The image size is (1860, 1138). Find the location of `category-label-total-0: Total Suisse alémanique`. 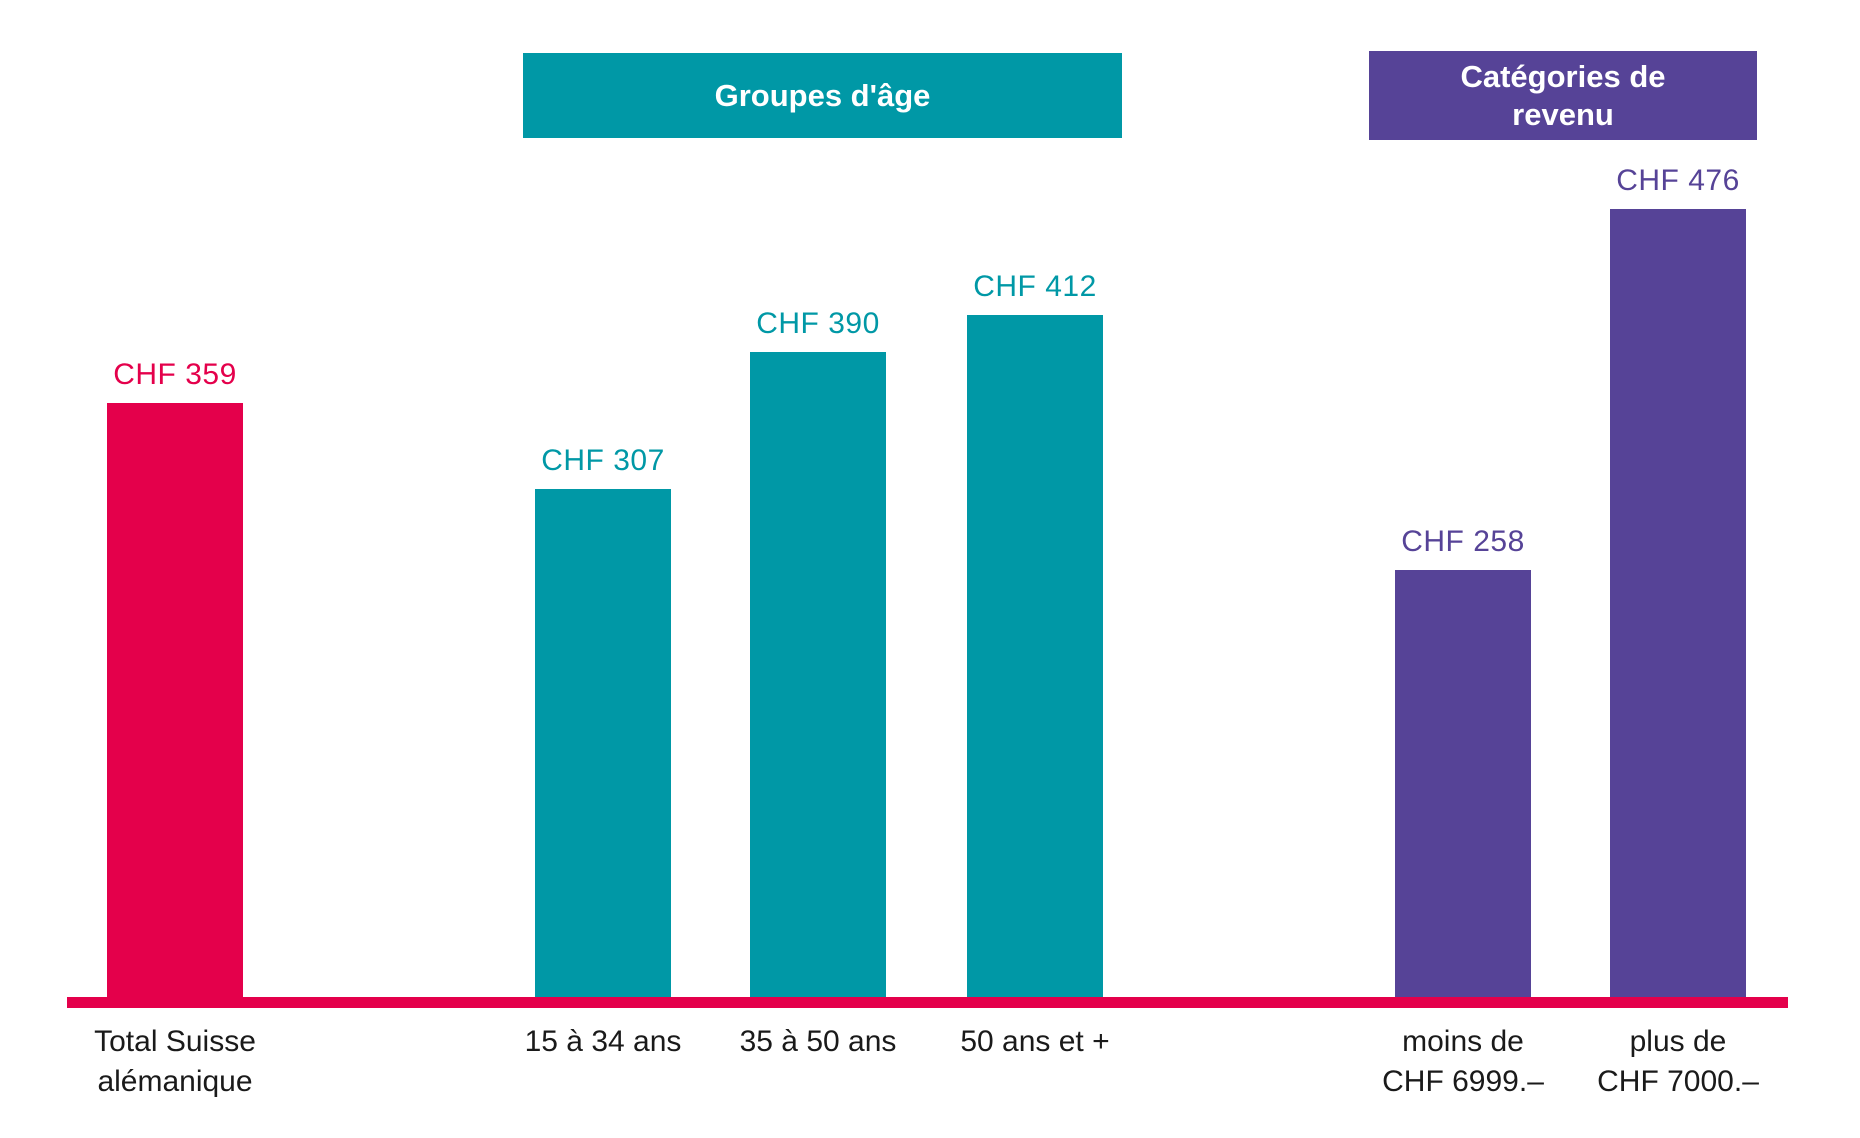

category-label-total-0: Total Suisse alémanique is located at coordinates (175, 1061).